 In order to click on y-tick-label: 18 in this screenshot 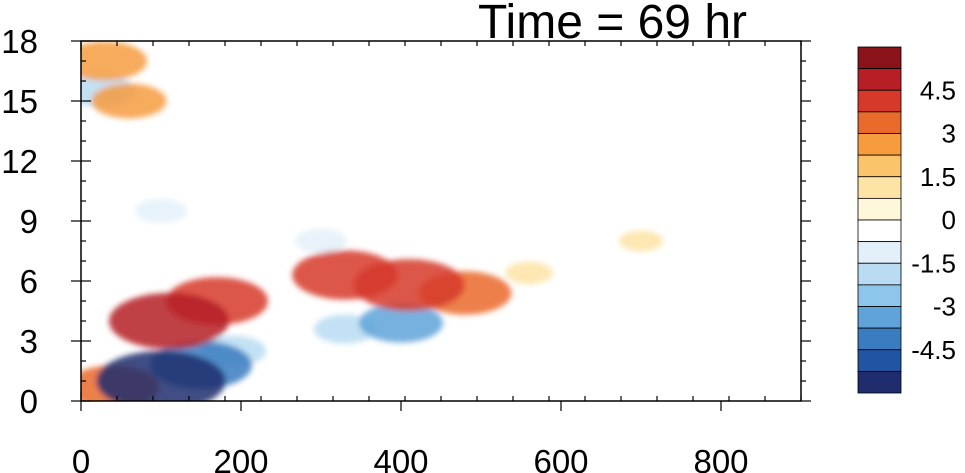, I will do `click(19, 41)`.